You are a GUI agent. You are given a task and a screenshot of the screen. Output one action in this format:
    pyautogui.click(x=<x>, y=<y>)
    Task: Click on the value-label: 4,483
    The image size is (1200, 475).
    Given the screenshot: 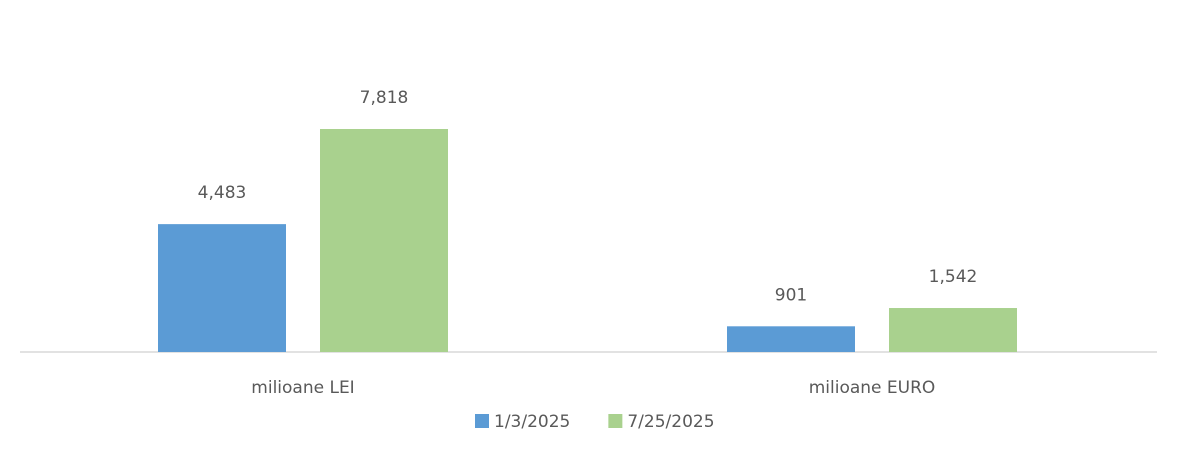 What is the action you would take?
    pyautogui.click(x=222, y=193)
    